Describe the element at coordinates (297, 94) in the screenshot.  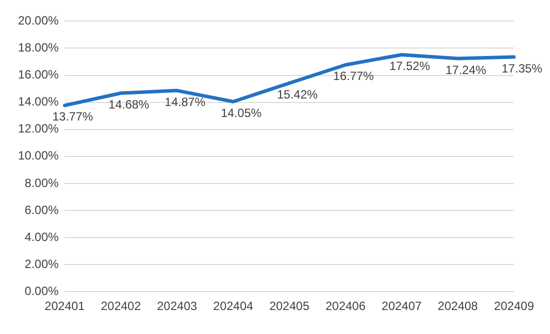
I see `data-label: 15.42%` at that location.